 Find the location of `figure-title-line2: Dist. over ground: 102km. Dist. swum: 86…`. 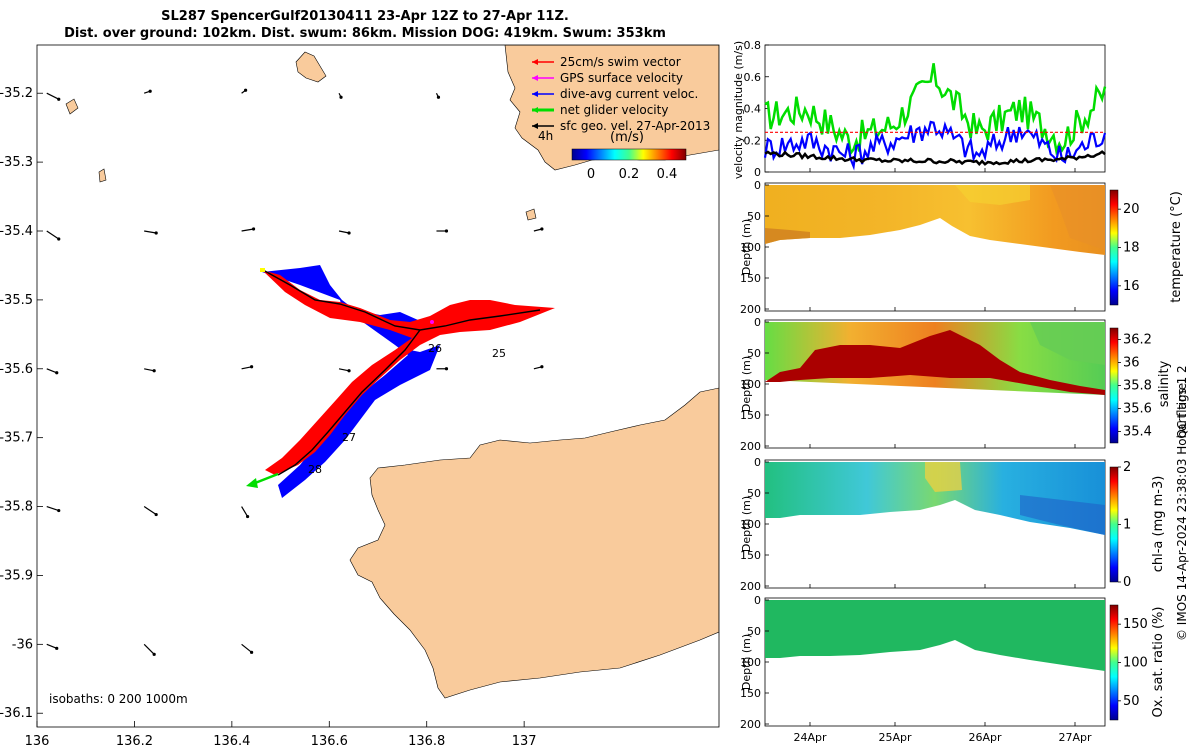

figure-title-line2: Dist. over ground: 102km. Dist. swum: 86… is located at coordinates (365, 33).